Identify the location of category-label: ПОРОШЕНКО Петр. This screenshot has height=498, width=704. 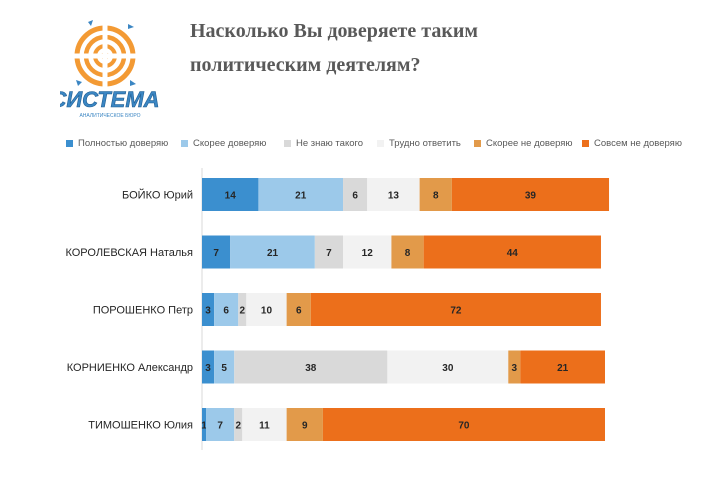
(143, 311).